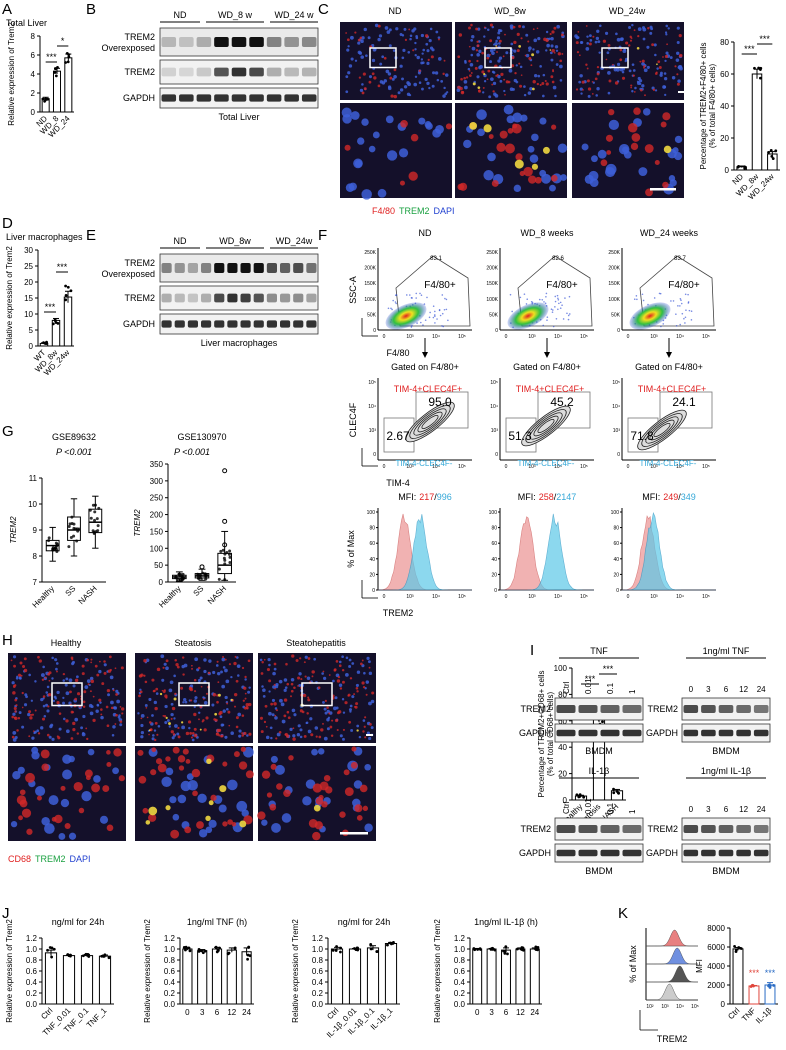 The image size is (786, 1050). What do you see at coordinates (355, 976) in the screenshot?
I see `bar` at bounding box center [355, 976].